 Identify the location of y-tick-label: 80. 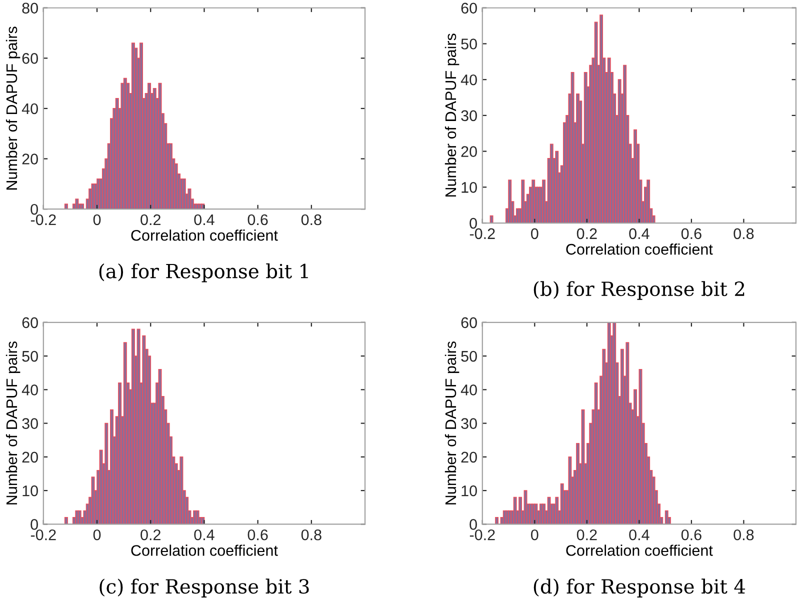
(30, 8).